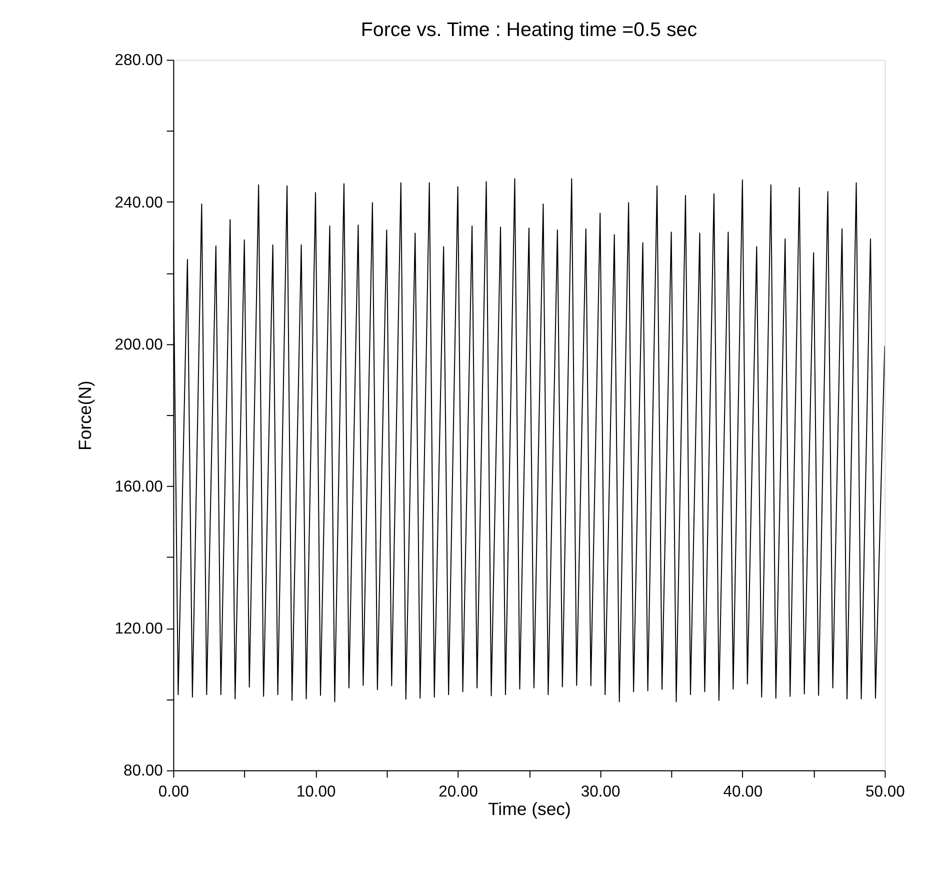 The height and width of the screenshot is (869, 930). I want to click on y-tick-label: 200.00, so click(139, 345).